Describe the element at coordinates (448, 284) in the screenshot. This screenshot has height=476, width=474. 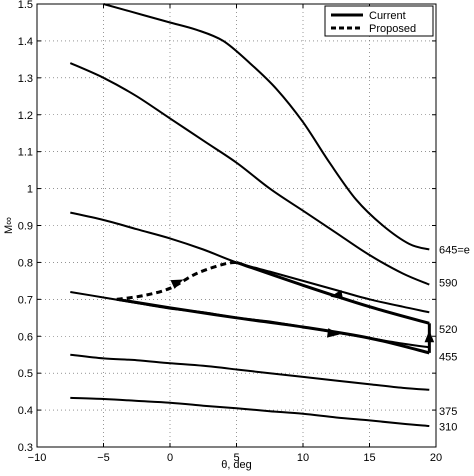
I see `contour-label: 590` at that location.